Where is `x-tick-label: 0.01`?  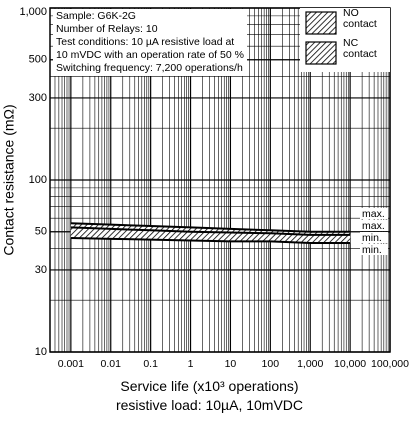 x-tick-label: 0.01 is located at coordinates (111, 364).